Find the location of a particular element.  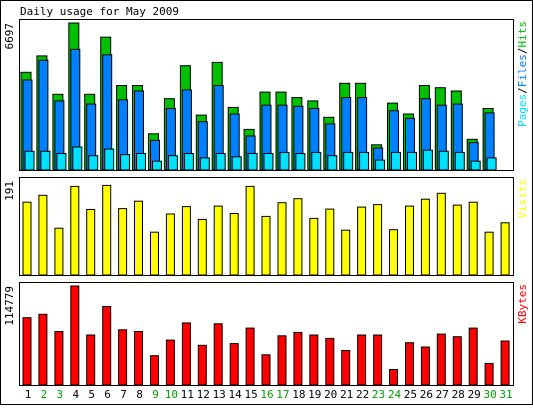

day-label-2: 2 is located at coordinates (44, 394).